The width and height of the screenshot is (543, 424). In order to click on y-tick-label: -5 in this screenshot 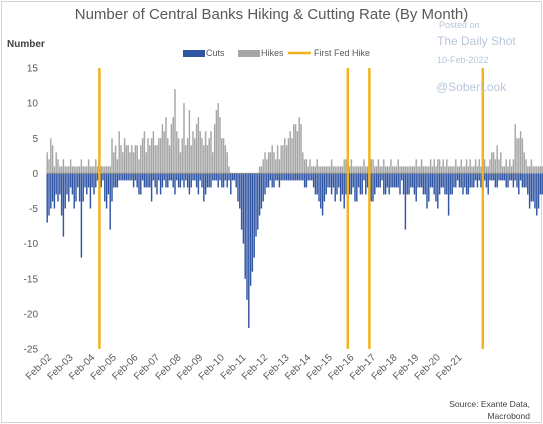, I will do `click(33, 209)`.